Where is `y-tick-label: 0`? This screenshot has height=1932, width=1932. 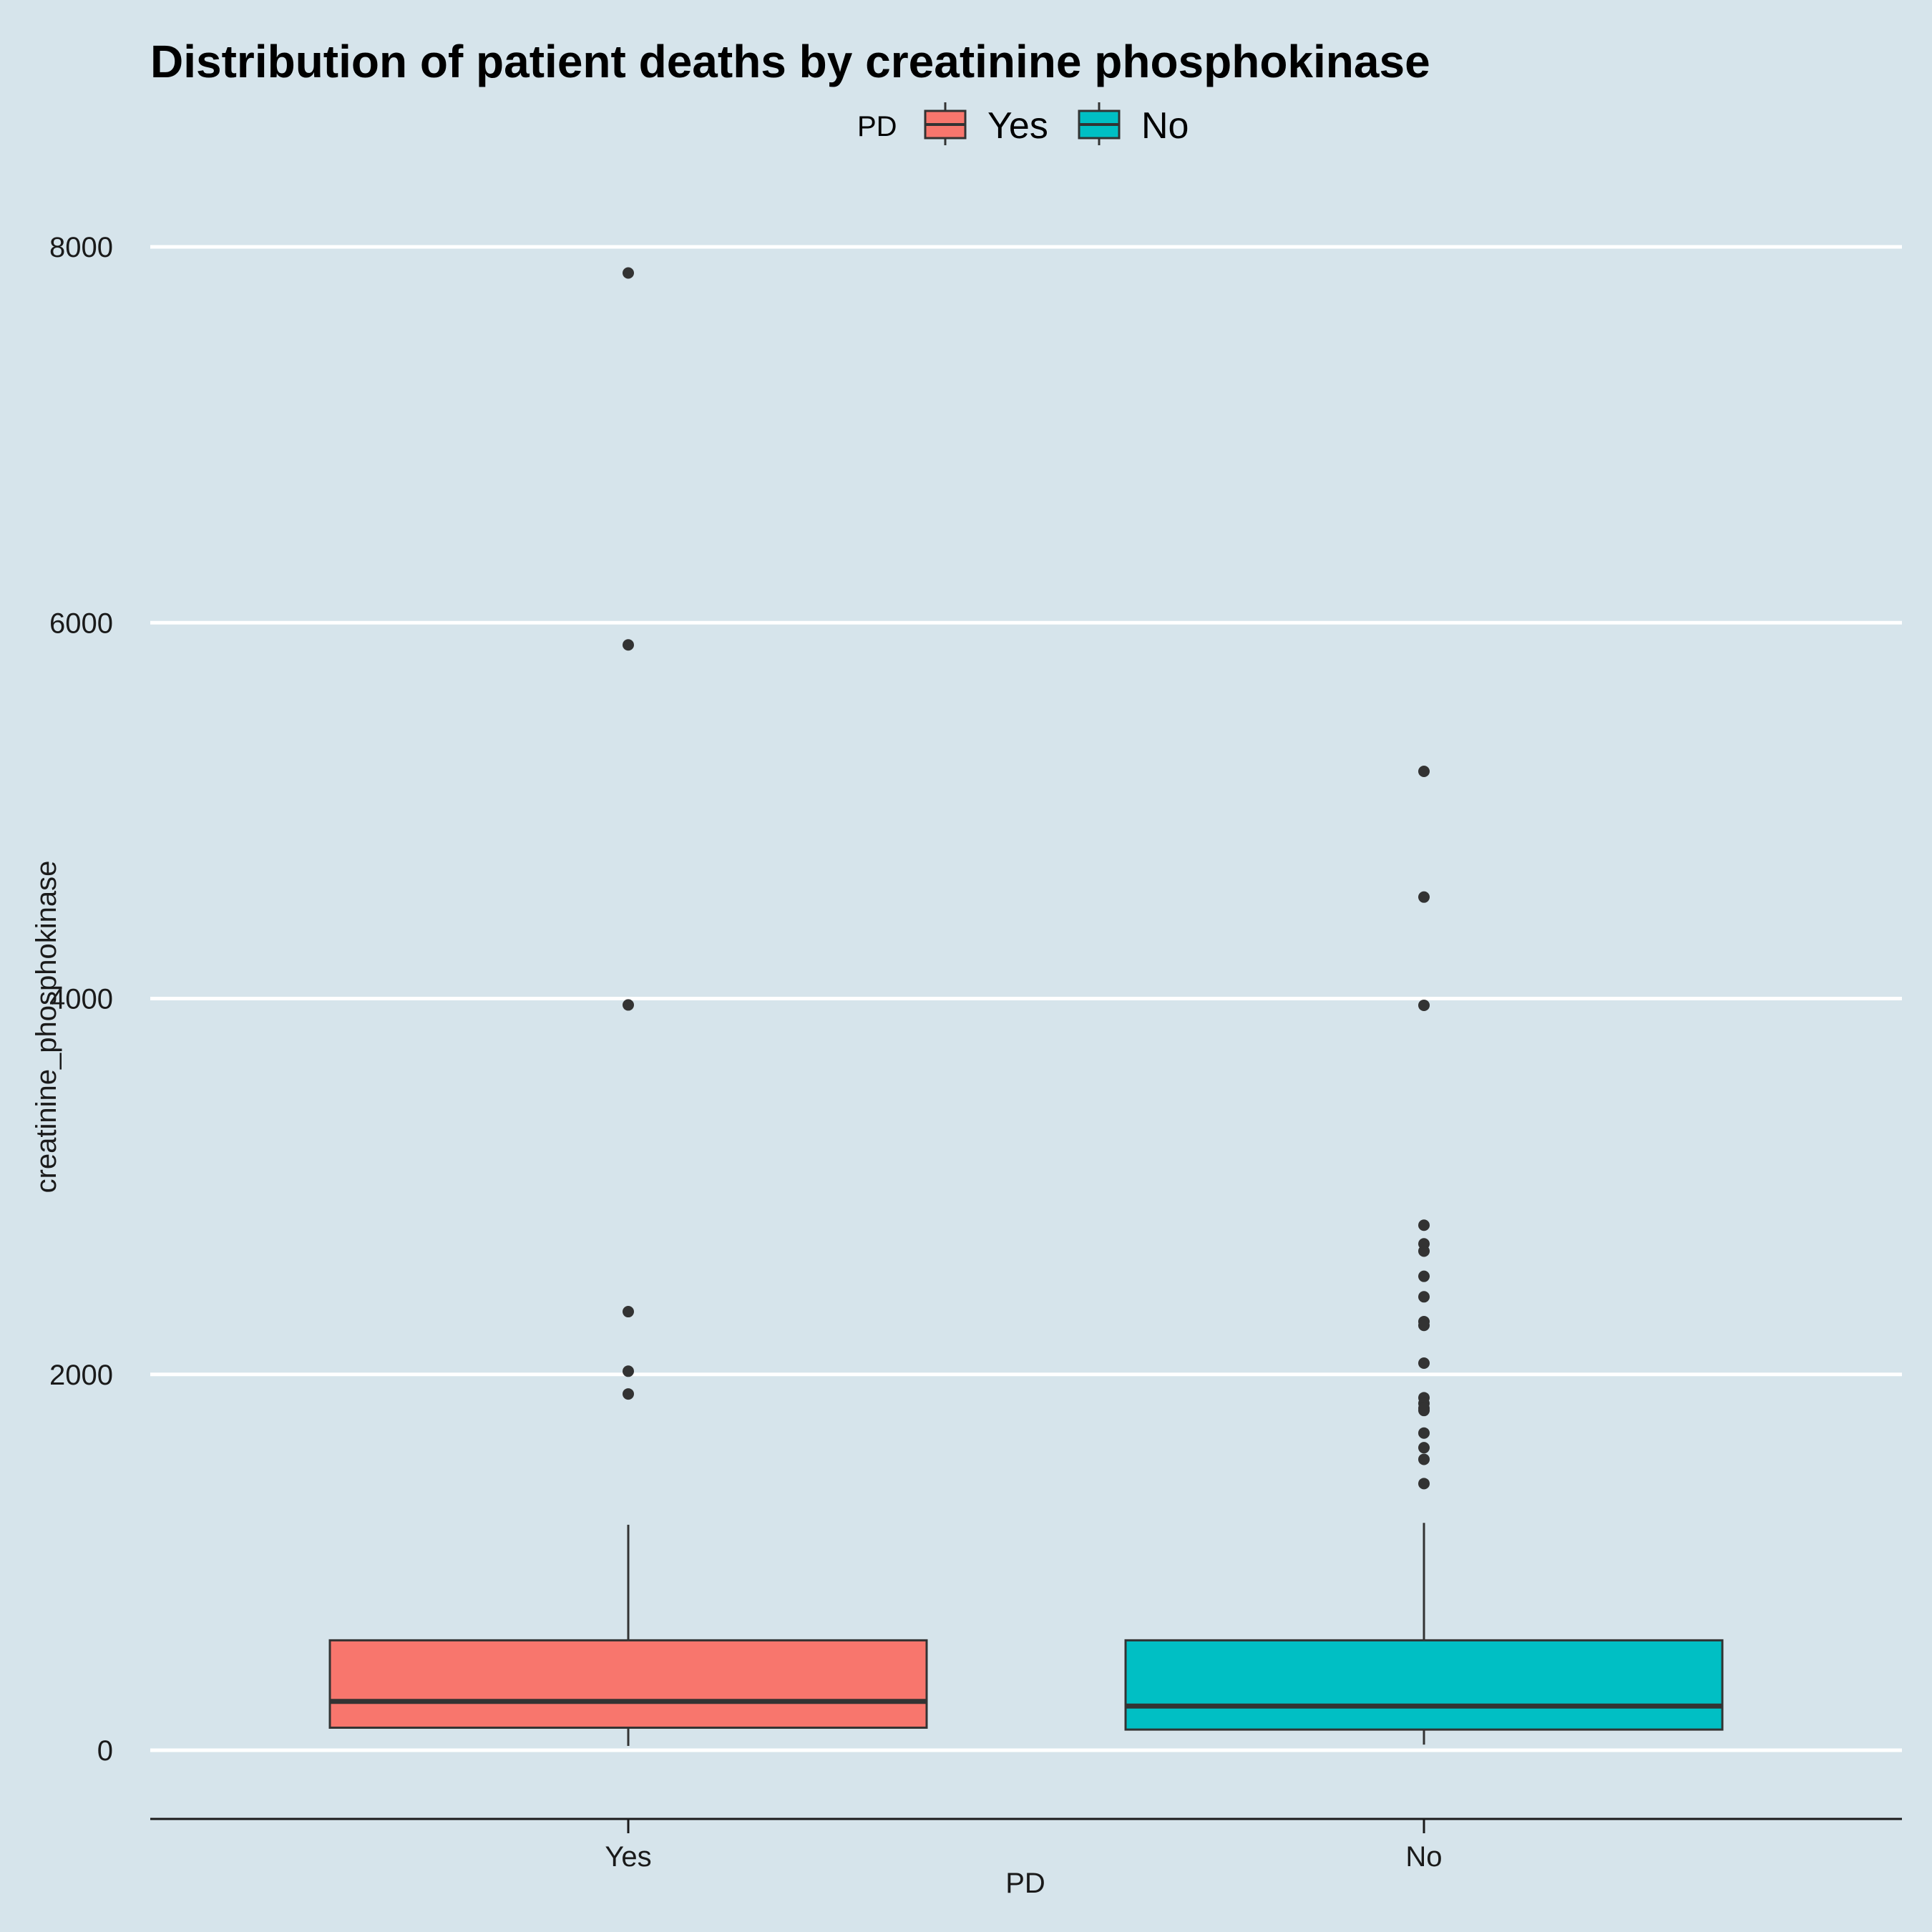 y-tick-label: 0 is located at coordinates (105, 1751).